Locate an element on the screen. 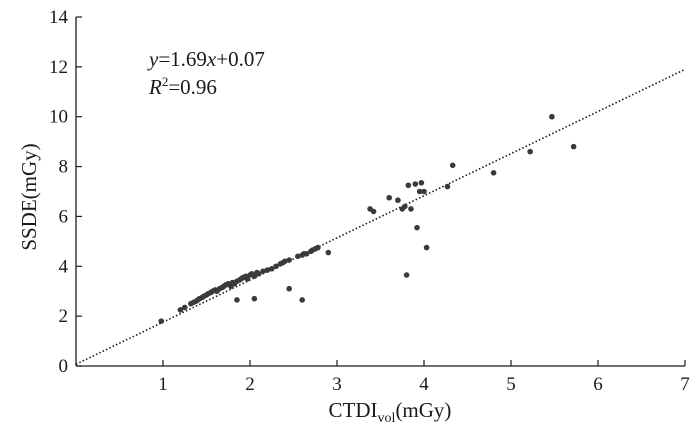 Image resolution: width=700 pixels, height=431 pixels. equation-coef: =1.69 is located at coordinates (182, 59).